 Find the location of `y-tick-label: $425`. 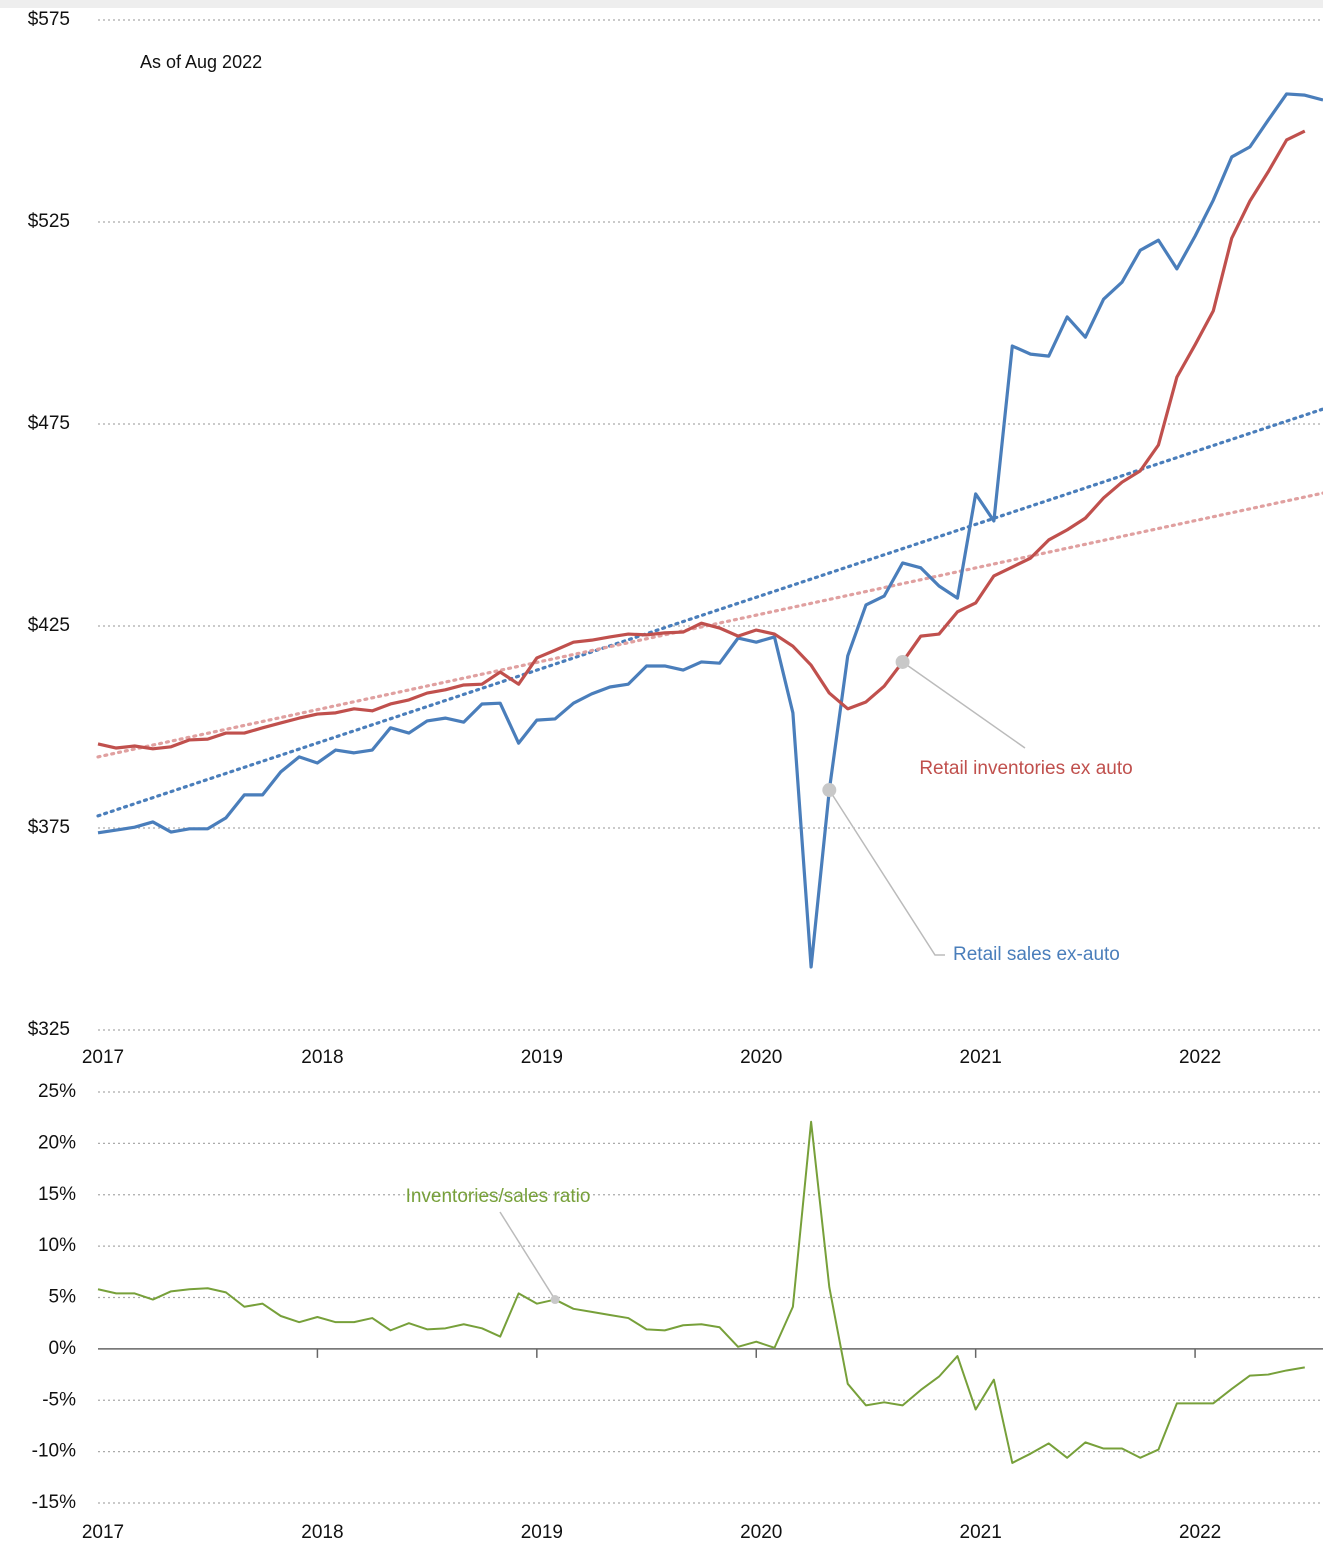

y-tick-label: $425 is located at coordinates (49, 625).